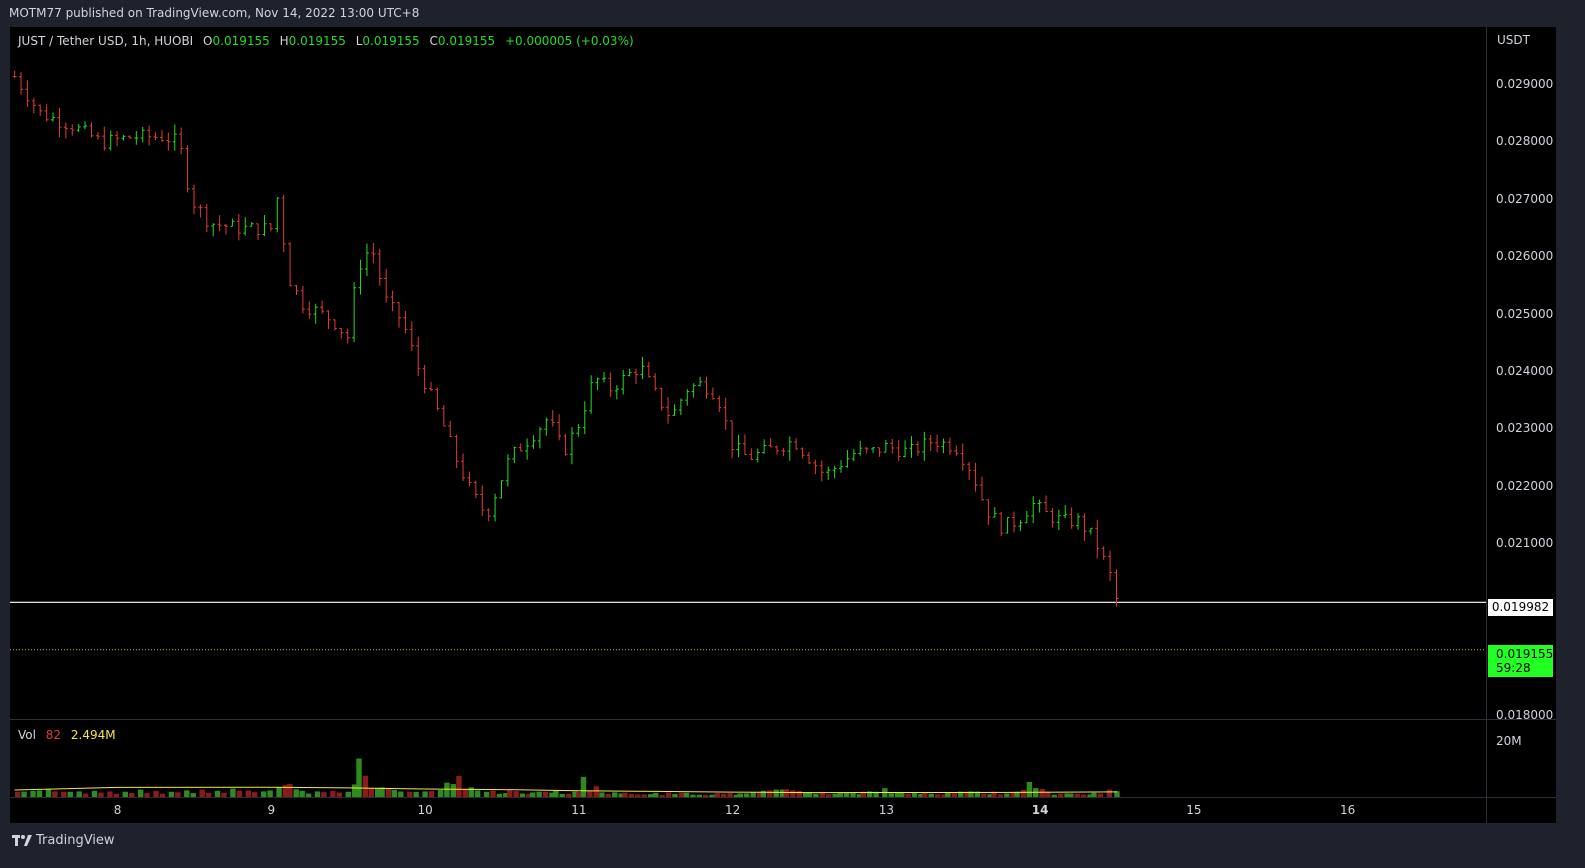 The width and height of the screenshot is (1585, 868). I want to click on low-value: 0.019155, so click(391, 41).